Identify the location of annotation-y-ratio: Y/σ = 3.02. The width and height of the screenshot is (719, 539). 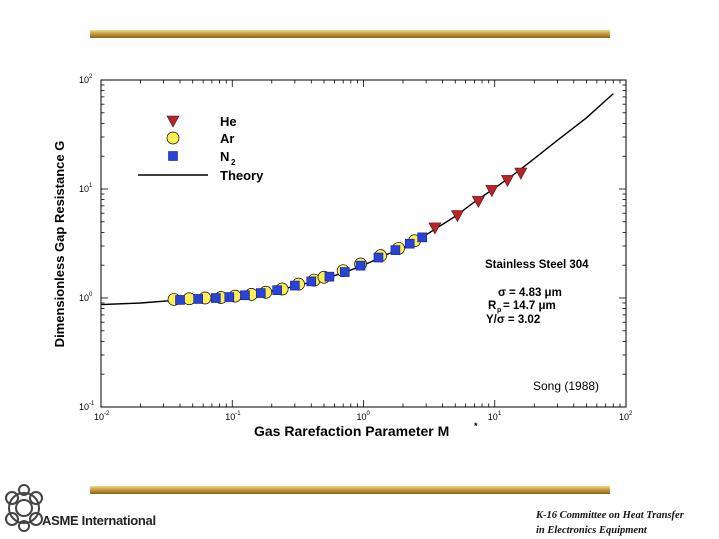
(513, 320).